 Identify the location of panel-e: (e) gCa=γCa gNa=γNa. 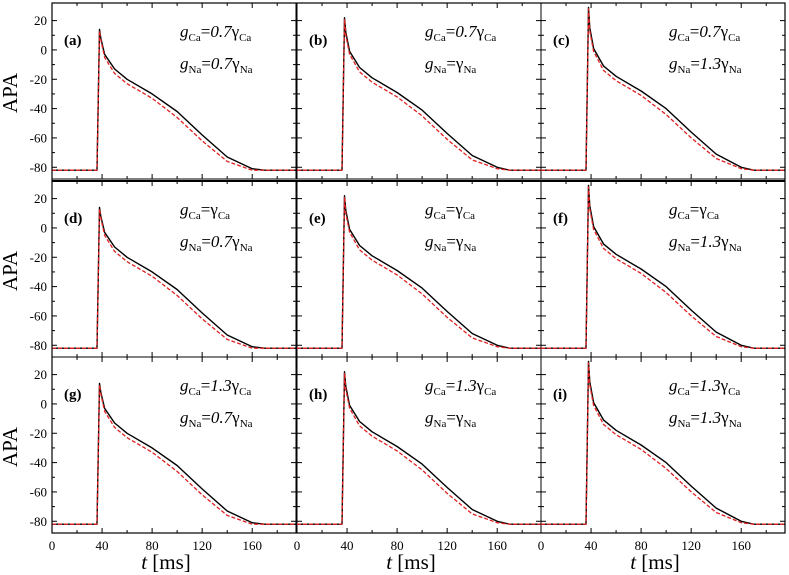
(419, 269).